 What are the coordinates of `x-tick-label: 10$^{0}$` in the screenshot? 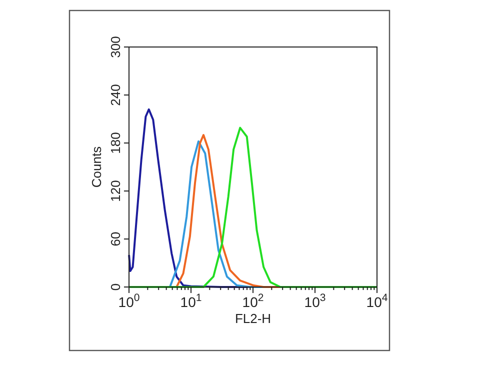 It's located at (129, 301).